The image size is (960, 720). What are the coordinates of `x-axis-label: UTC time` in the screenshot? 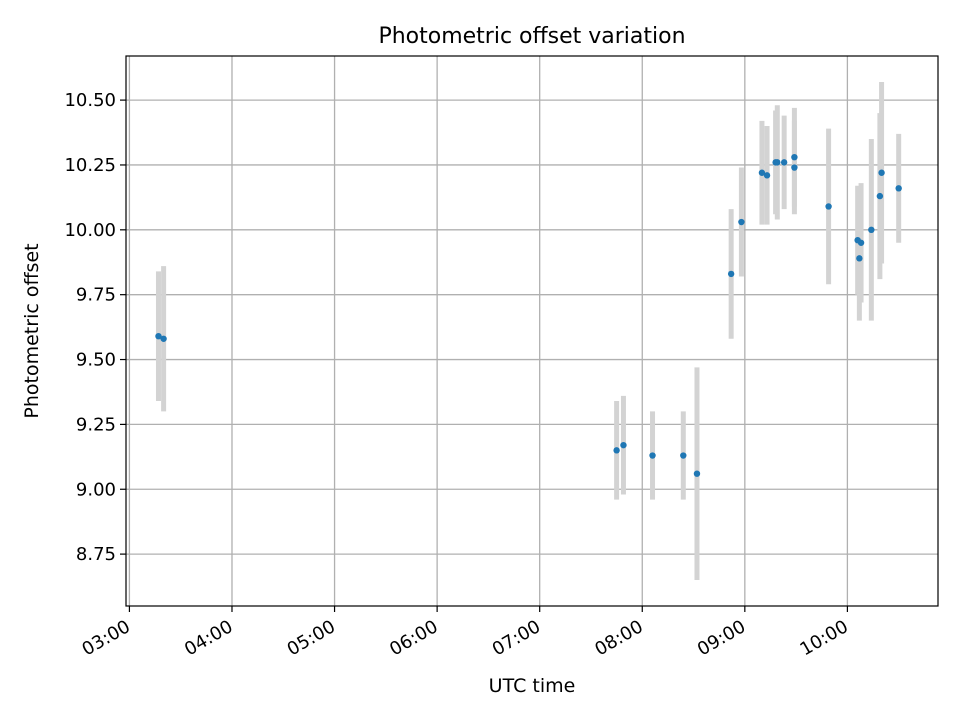 It's located at (532, 686).